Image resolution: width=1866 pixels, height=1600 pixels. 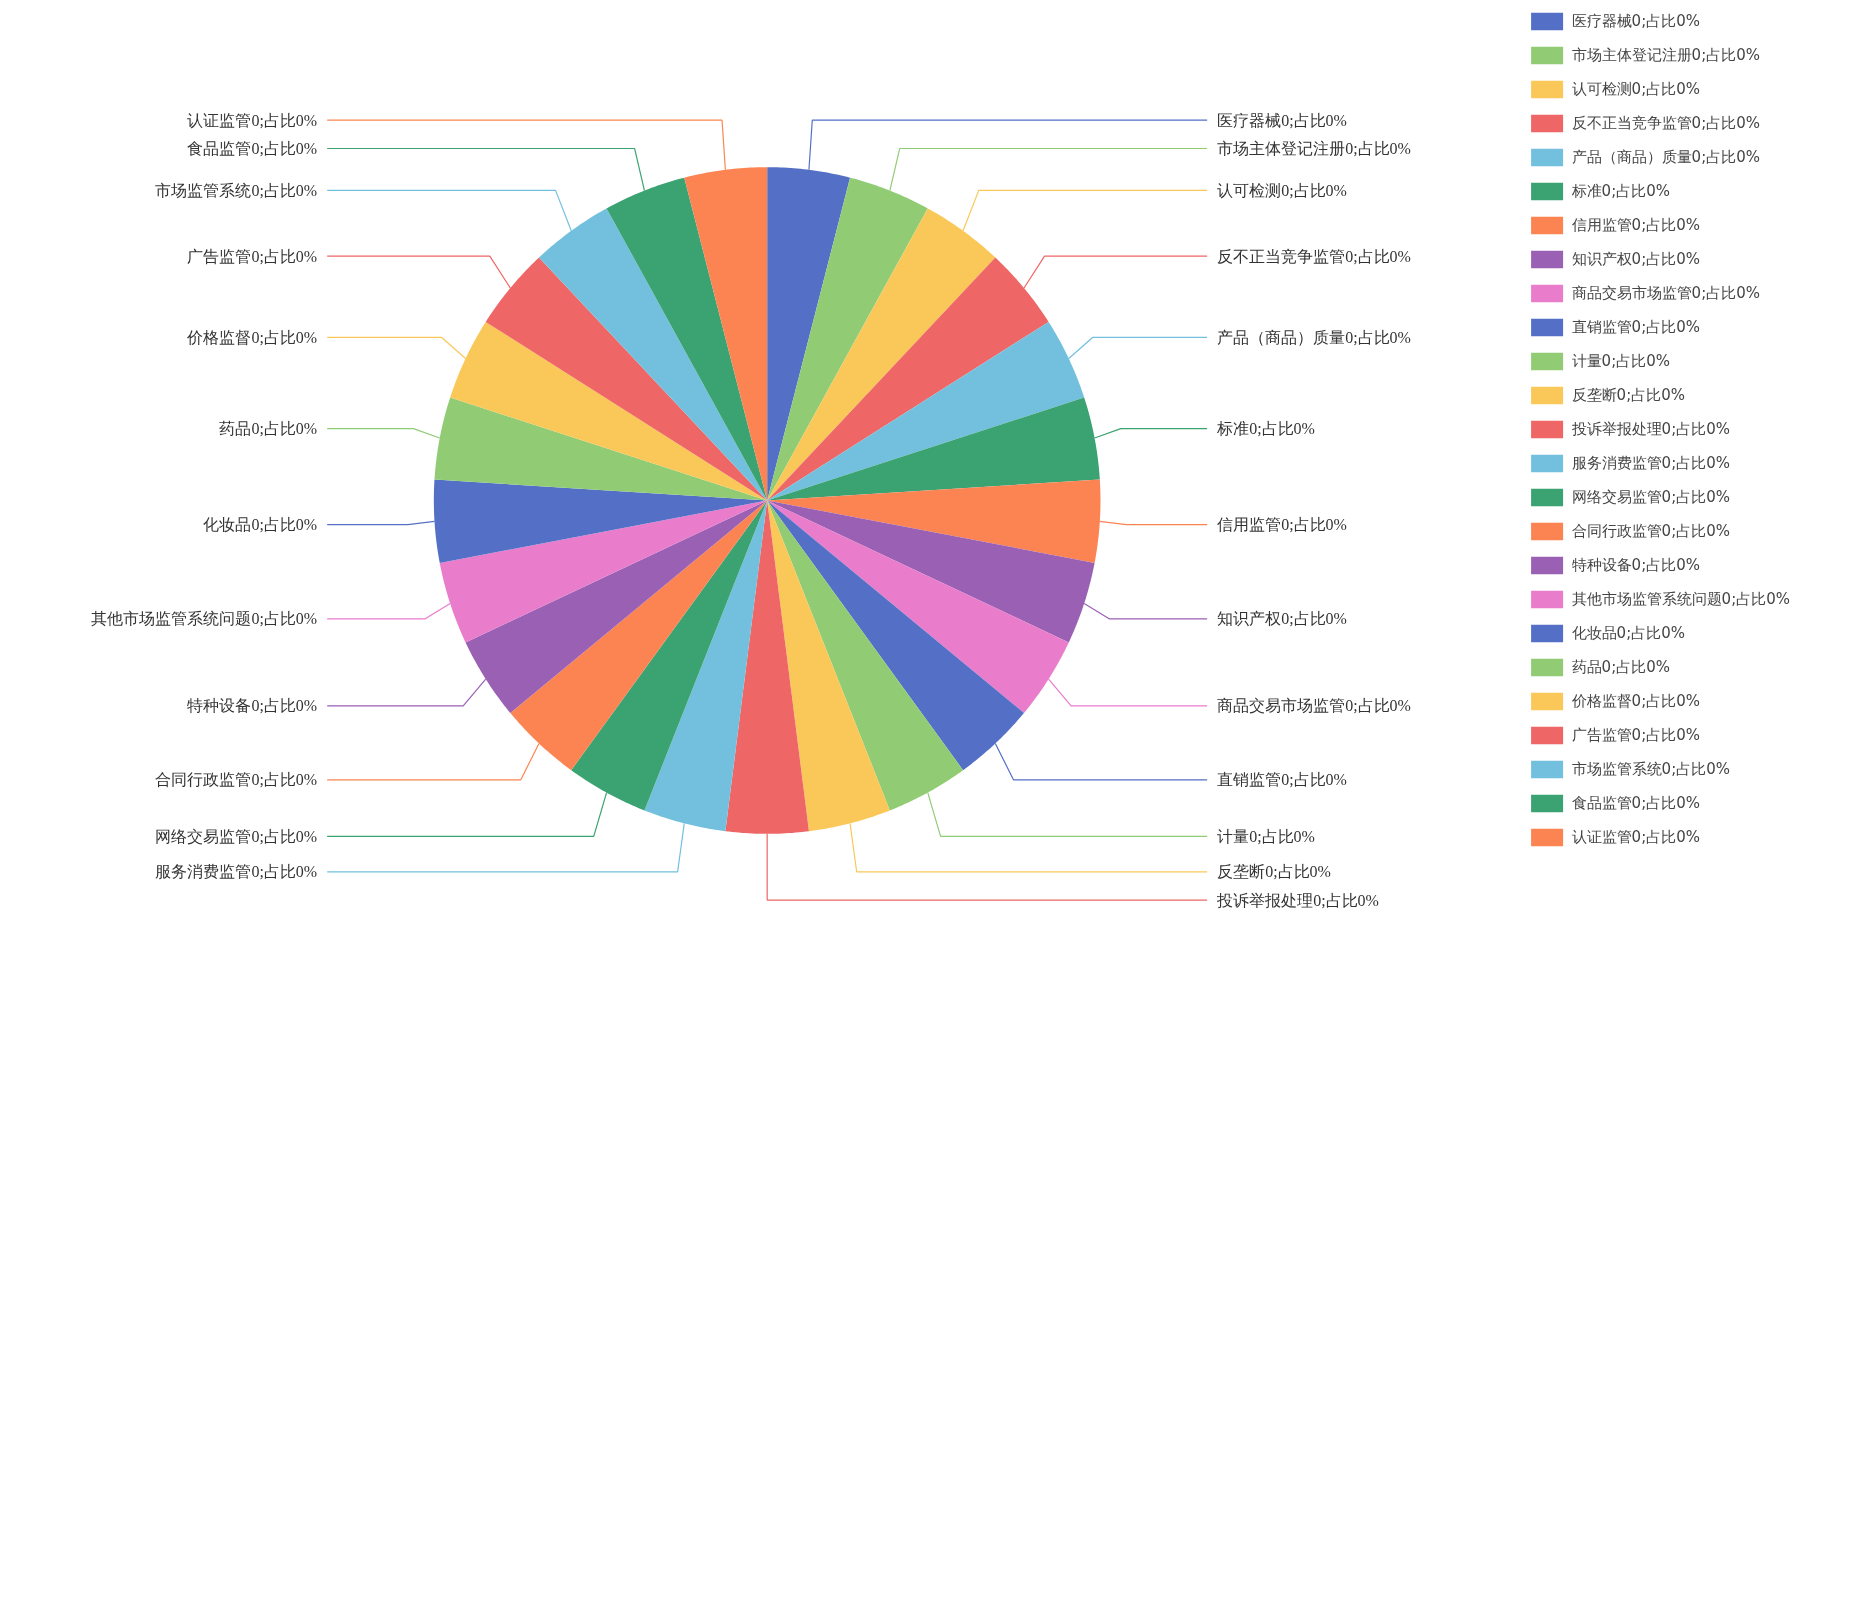 What do you see at coordinates (1635, 565) in the screenshot?
I see `legend-label: 特种设备0;占比0%` at bounding box center [1635, 565].